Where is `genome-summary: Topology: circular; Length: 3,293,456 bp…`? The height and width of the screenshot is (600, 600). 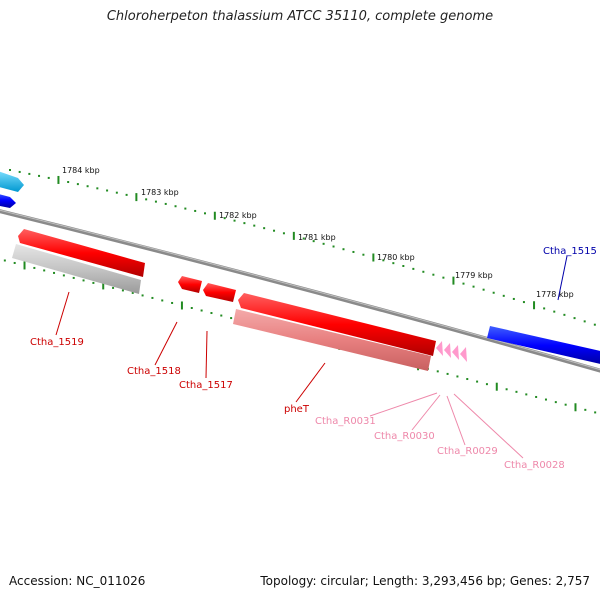 genome-summary: Topology: circular; Length: 3,293,456 bp… is located at coordinates (425, 581).